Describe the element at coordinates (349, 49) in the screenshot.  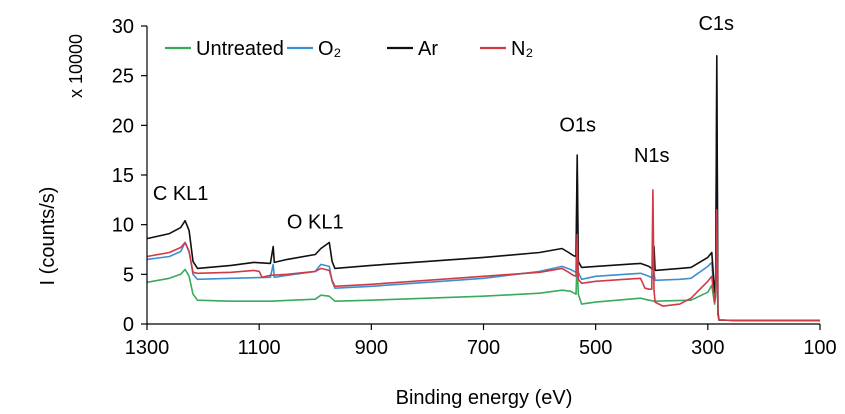
I see `chart-legend: Untreated O₂ Ar N₂` at that location.